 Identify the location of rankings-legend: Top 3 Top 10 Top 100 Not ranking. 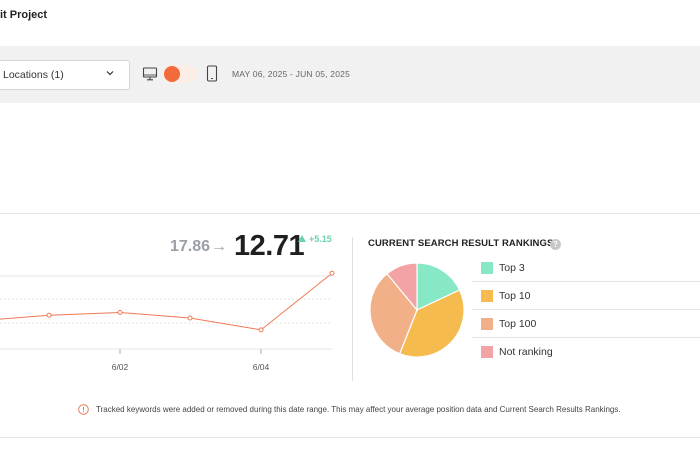
(586, 310).